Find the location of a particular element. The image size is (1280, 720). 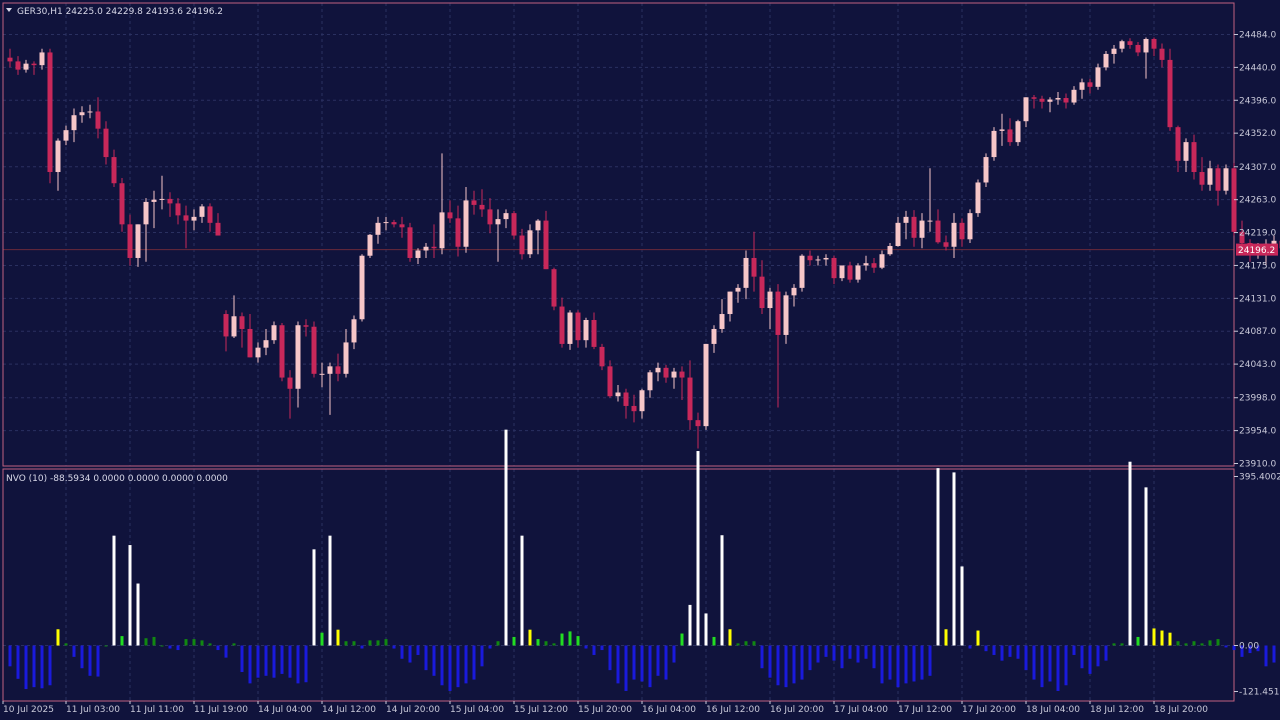

price-label: 23954.0 is located at coordinates (1257, 432).